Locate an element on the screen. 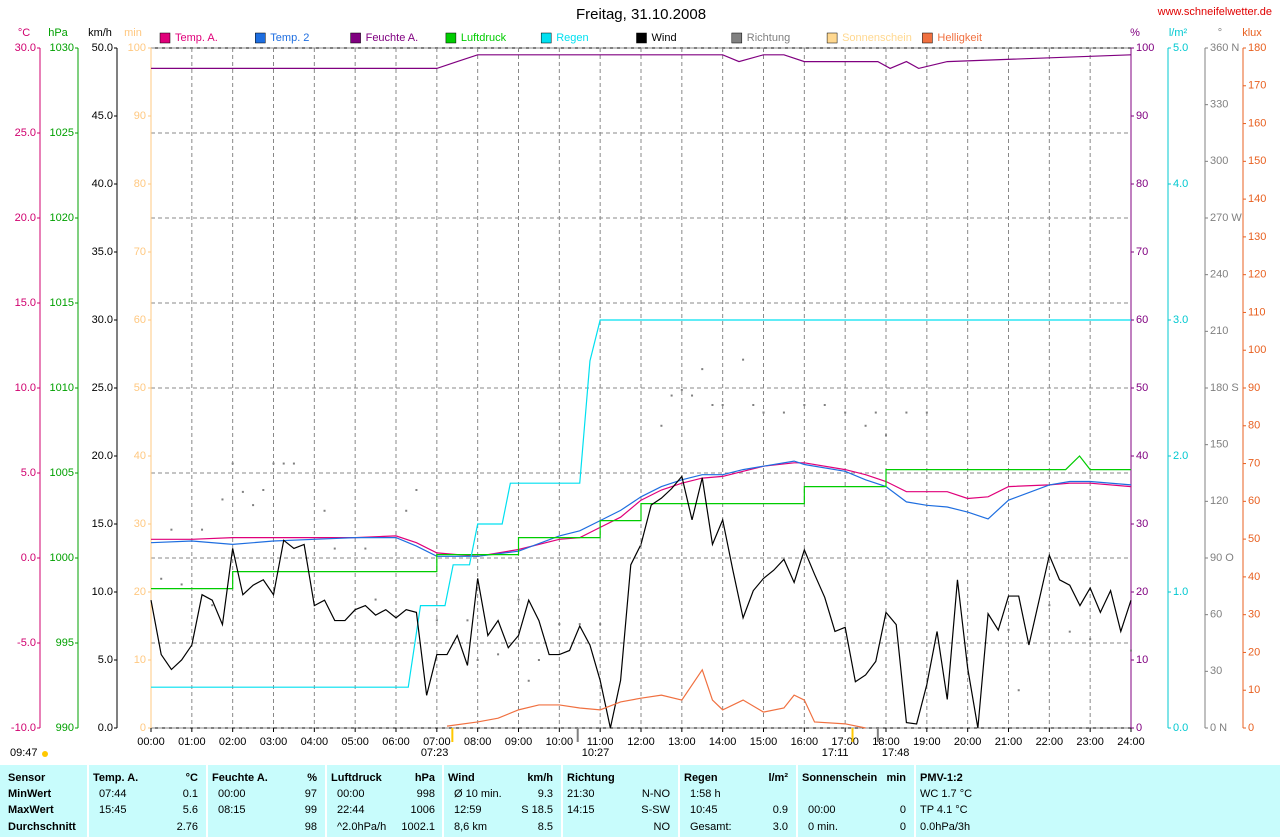 The image size is (1280, 837). axis-unit: klux is located at coordinates (1252, 33).